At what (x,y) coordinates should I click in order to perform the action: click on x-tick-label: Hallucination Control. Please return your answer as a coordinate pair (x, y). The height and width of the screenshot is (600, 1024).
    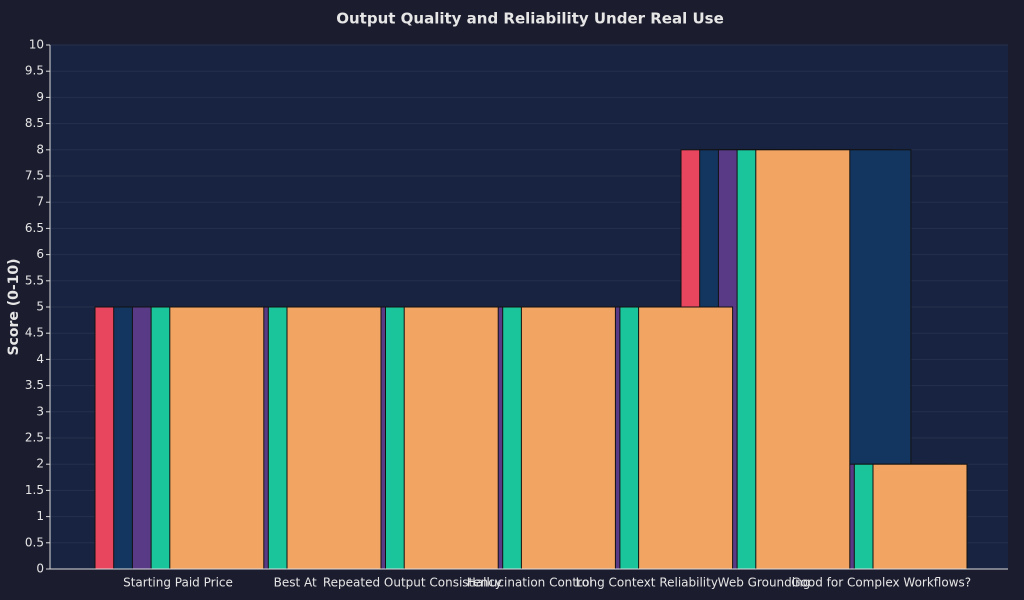
    Looking at the image, I should click on (530, 583).